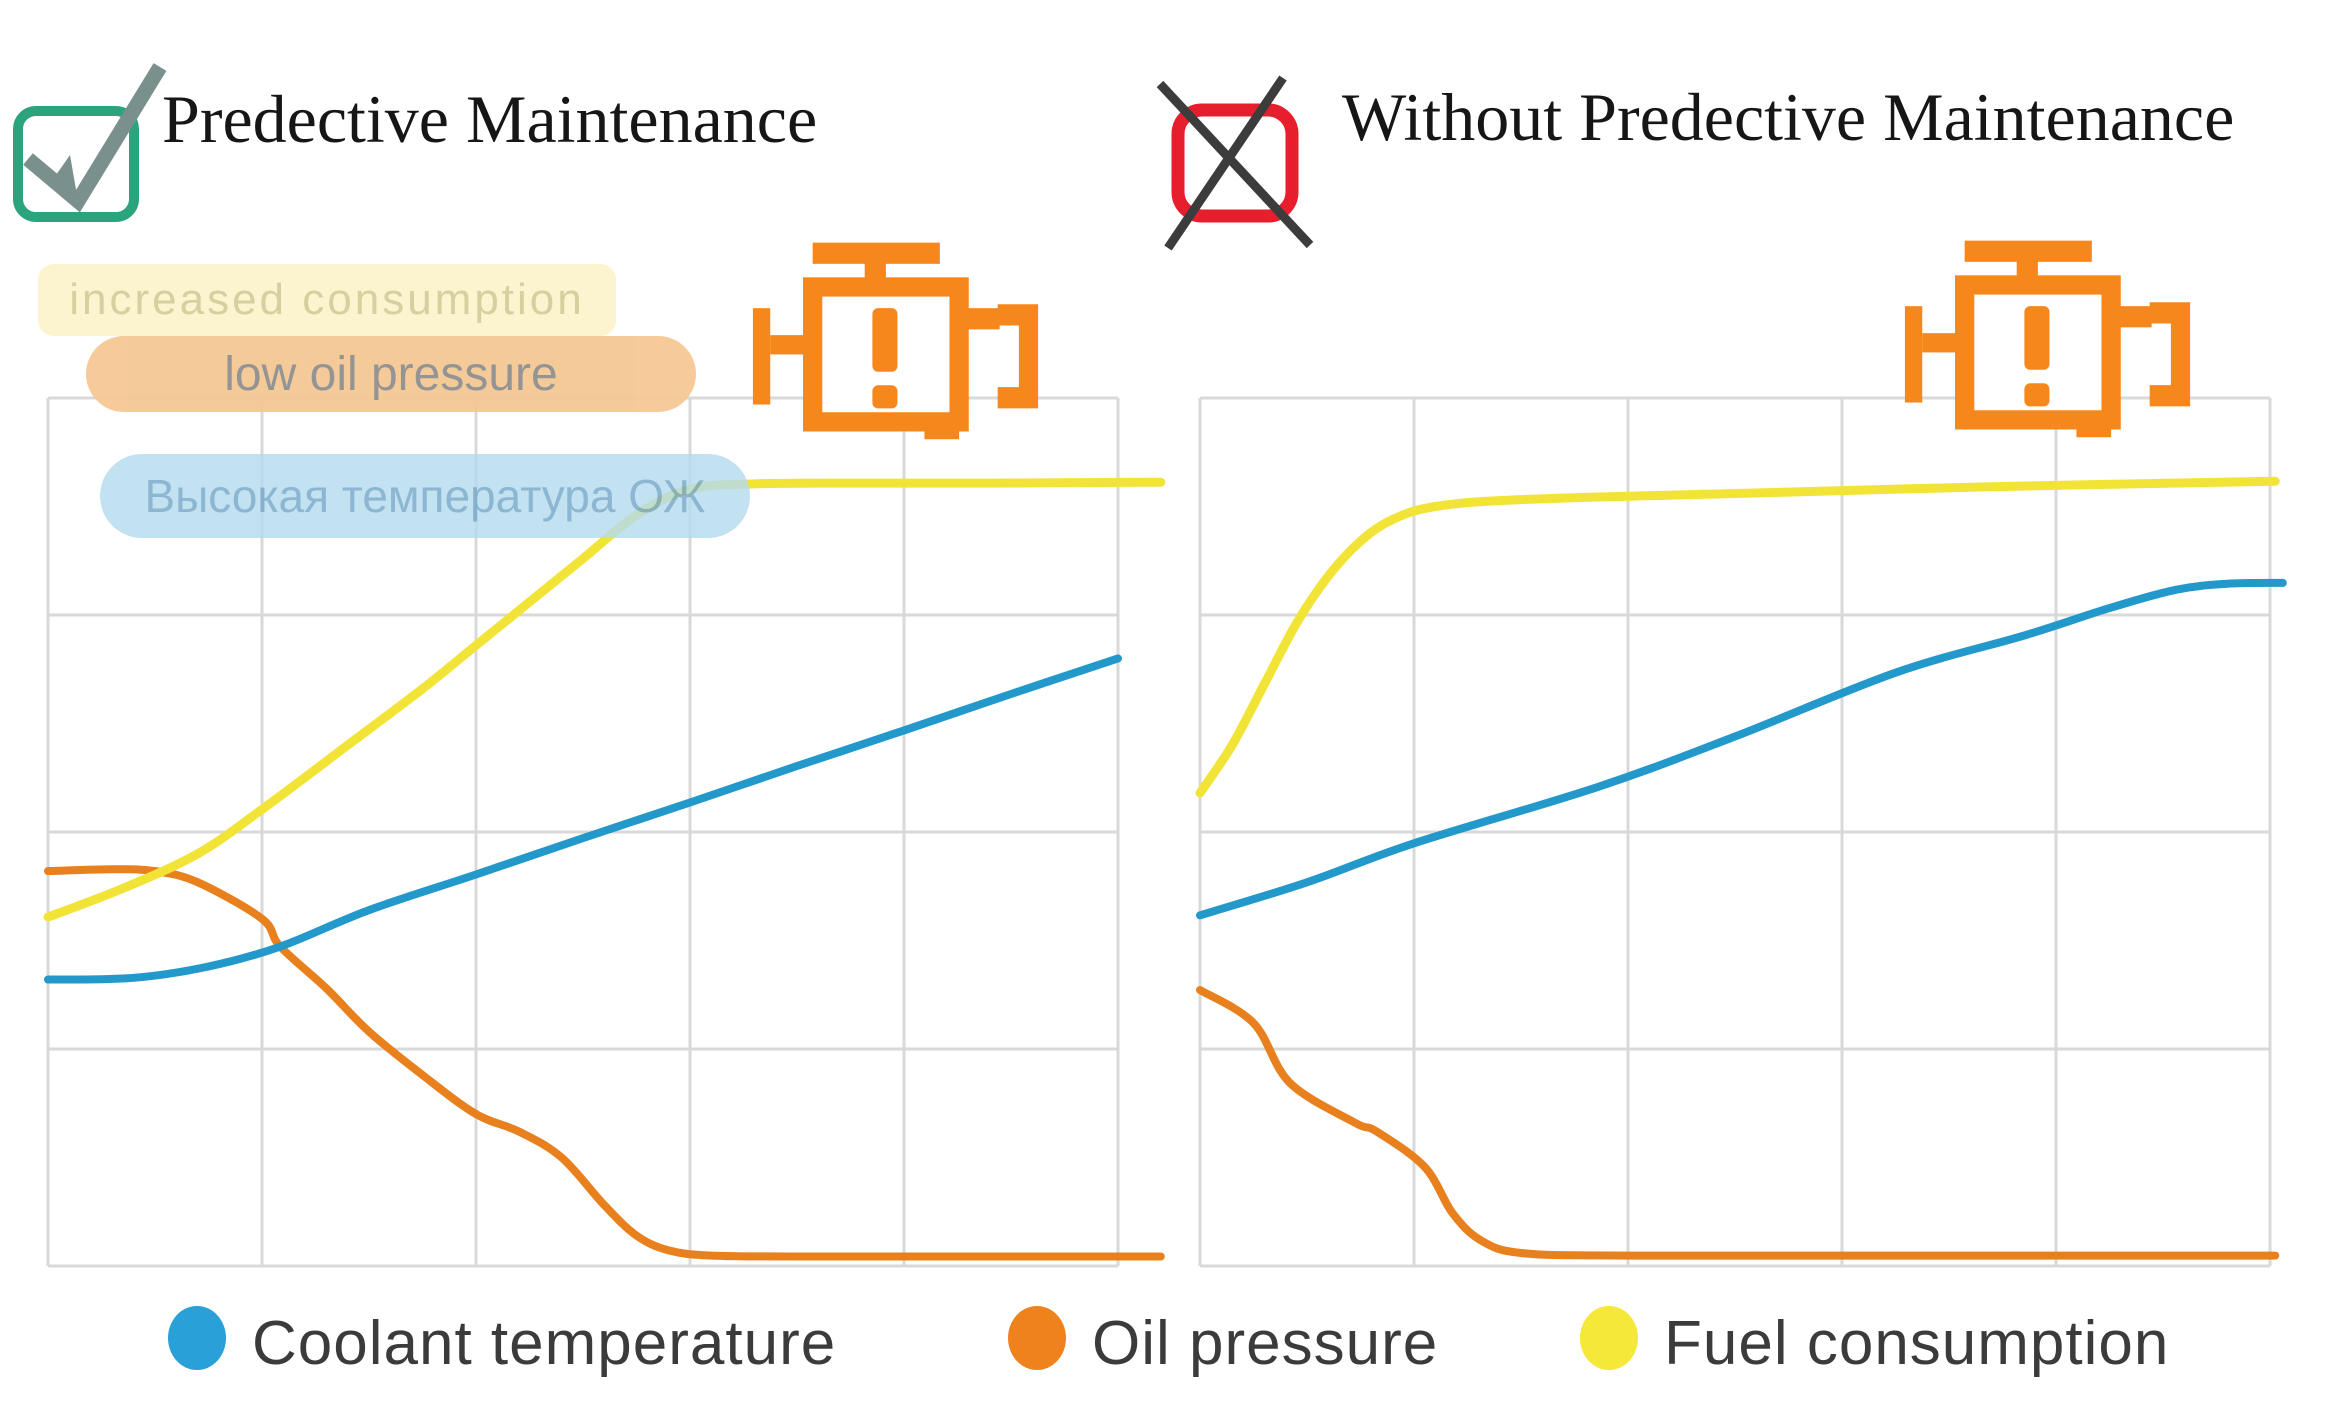  What do you see at coordinates (1037, 1338) in the screenshot?
I see `legend-dot-oil-pressure` at bounding box center [1037, 1338].